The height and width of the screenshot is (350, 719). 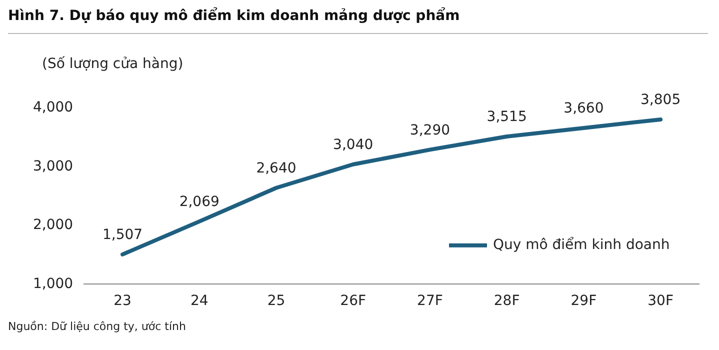 What do you see at coordinates (276, 168) in the screenshot?
I see `data-label: 2,640` at bounding box center [276, 168].